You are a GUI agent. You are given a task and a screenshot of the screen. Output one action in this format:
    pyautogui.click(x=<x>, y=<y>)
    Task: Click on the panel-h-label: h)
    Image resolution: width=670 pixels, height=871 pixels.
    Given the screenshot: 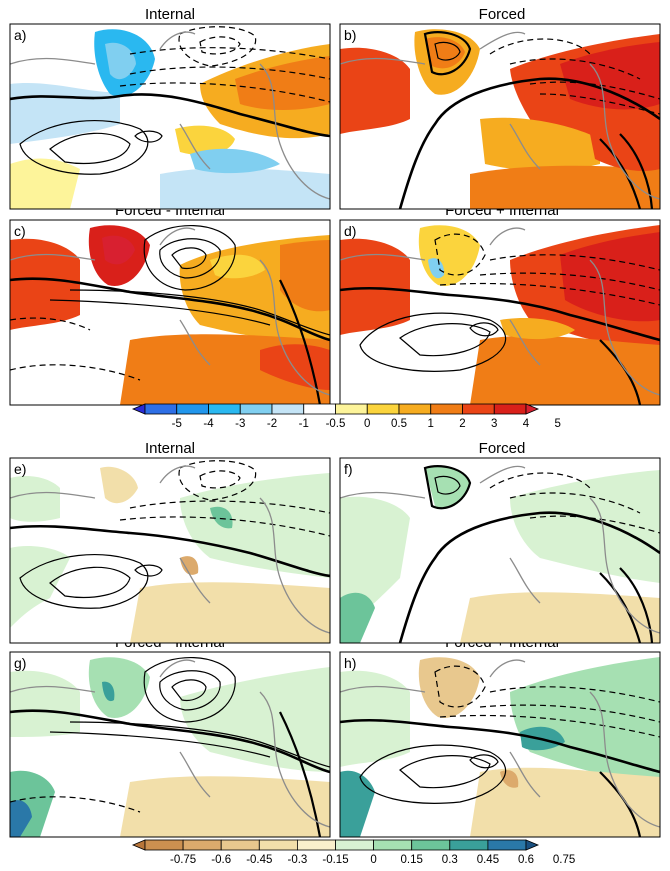 What is the action you would take?
    pyautogui.click(x=350, y=663)
    